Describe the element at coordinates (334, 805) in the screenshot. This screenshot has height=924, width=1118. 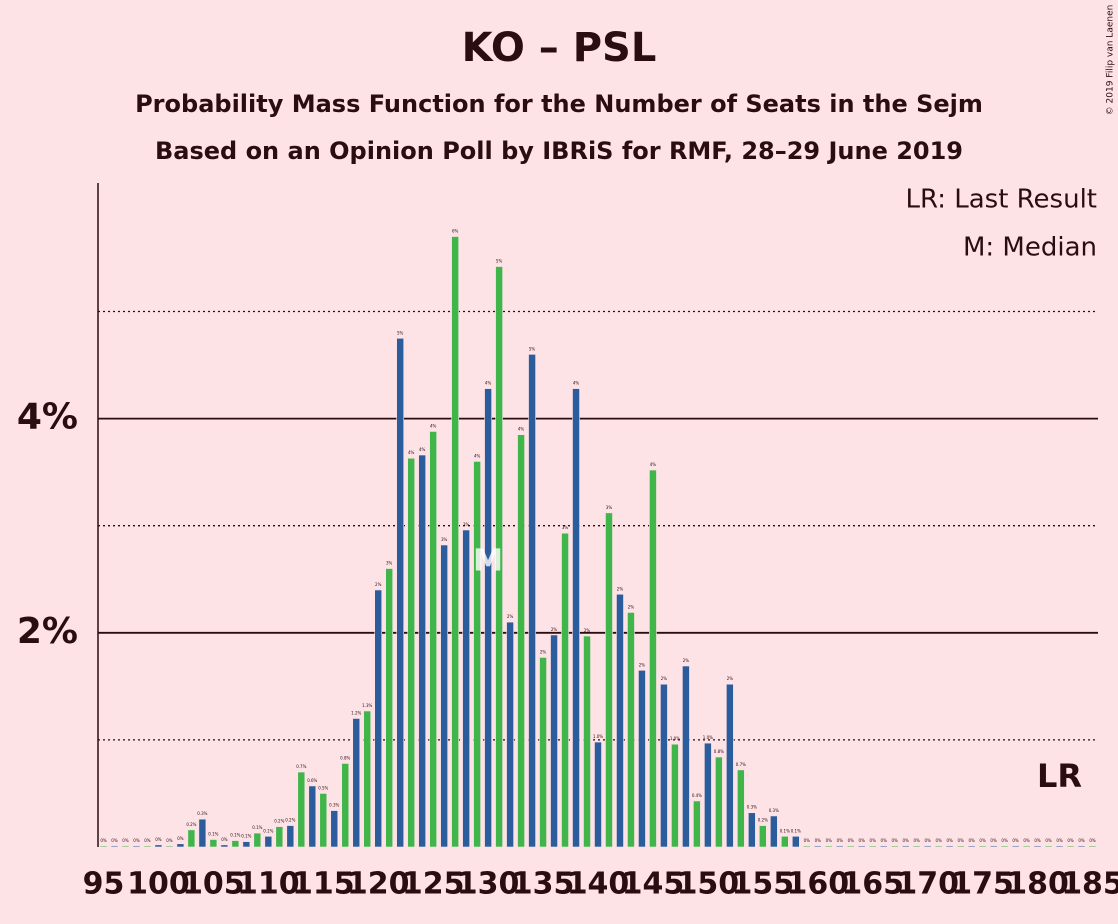
I see `value-label: 0.3%` at that location.